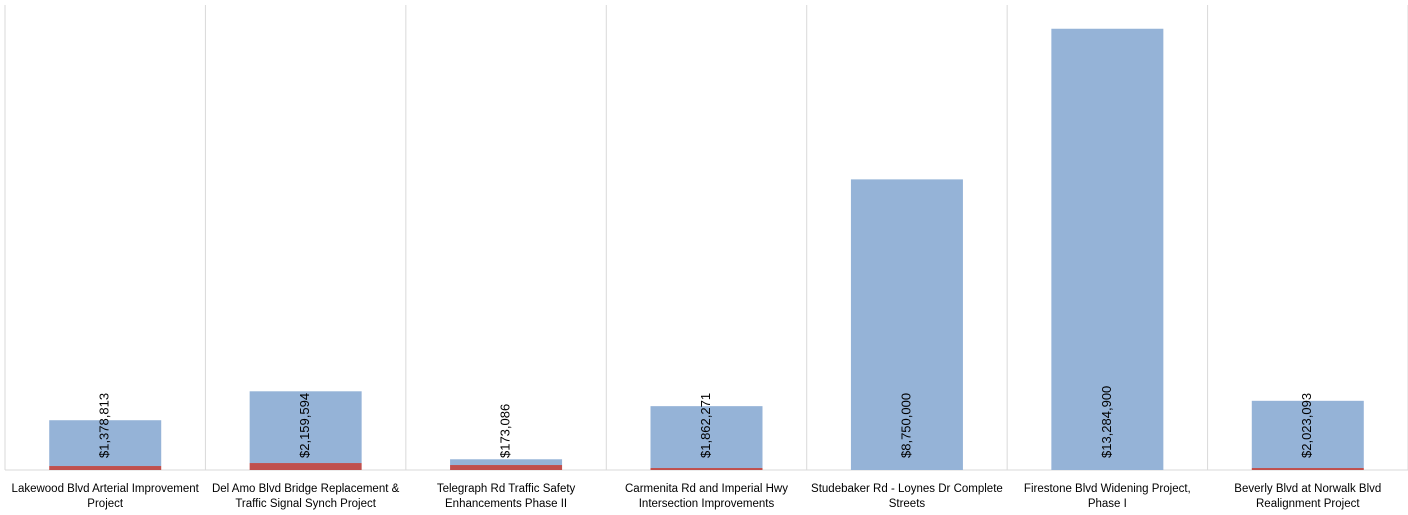 This screenshot has height=515, width=1408. I want to click on data-label: $8,750,000, so click(905, 425).